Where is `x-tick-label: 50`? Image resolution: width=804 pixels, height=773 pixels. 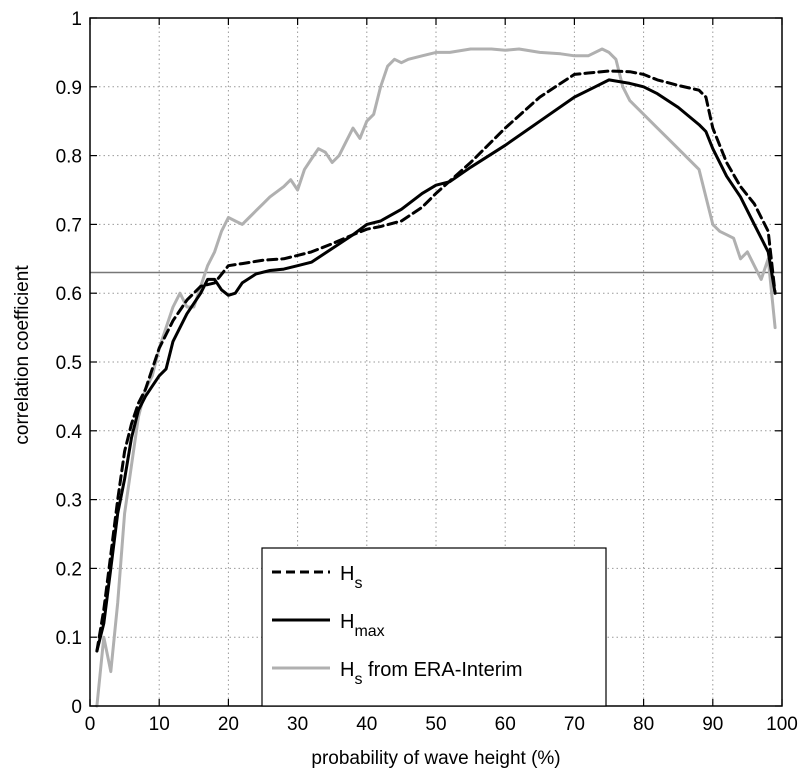 x-tick-label: 50 is located at coordinates (435, 724).